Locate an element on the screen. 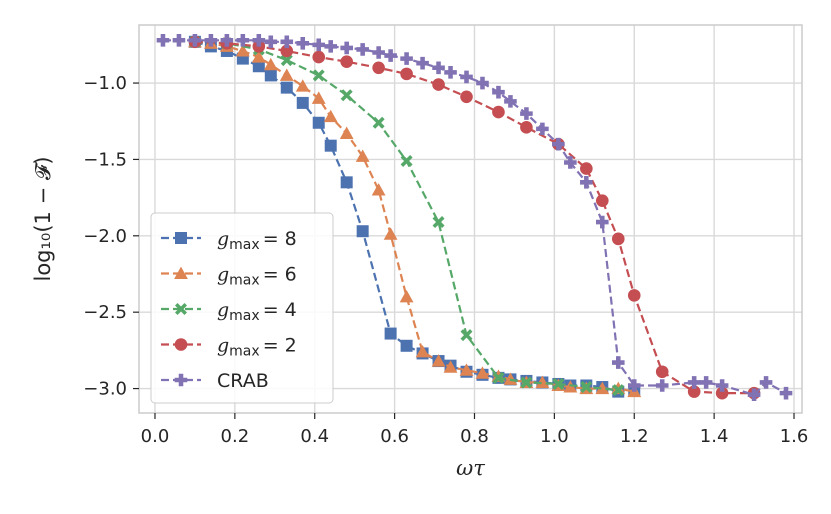  legend-box is located at coordinates (242, 308).